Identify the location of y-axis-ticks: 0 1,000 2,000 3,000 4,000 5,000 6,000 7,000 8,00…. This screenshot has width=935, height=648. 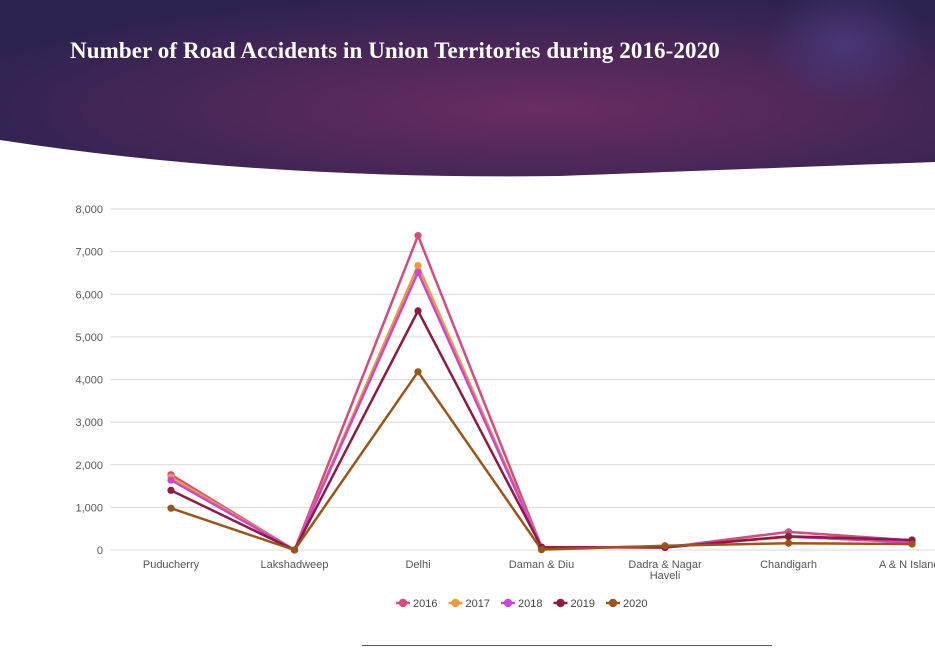
(89, 380).